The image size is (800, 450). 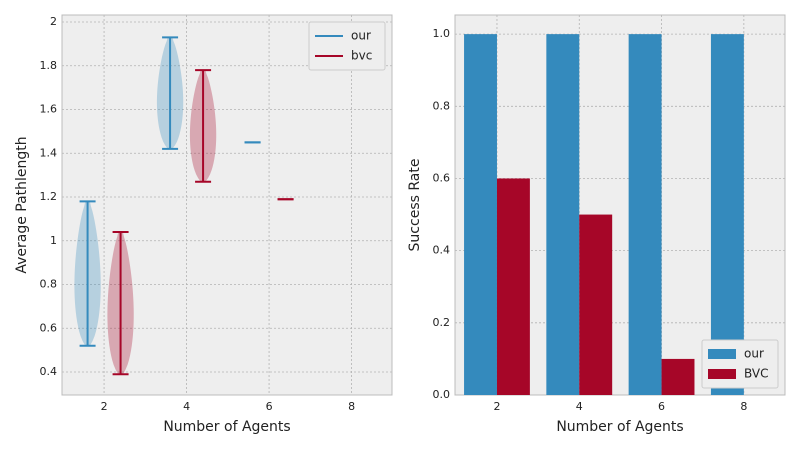 I want to click on y-axis-label: Average Pathlength, so click(x=22, y=204).